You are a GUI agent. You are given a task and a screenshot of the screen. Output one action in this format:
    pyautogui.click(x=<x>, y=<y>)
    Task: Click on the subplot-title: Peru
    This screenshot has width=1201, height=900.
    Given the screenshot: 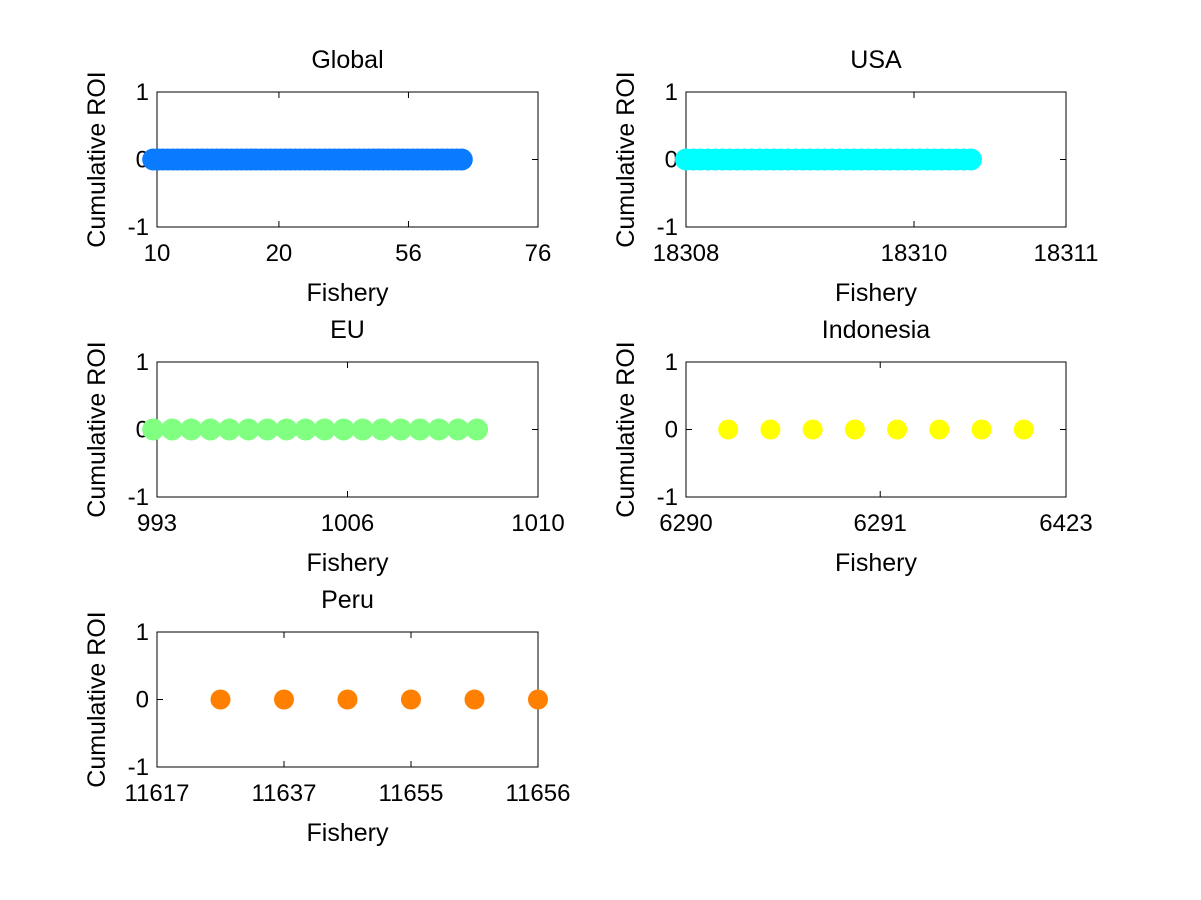 What is the action you would take?
    pyautogui.click(x=347, y=600)
    